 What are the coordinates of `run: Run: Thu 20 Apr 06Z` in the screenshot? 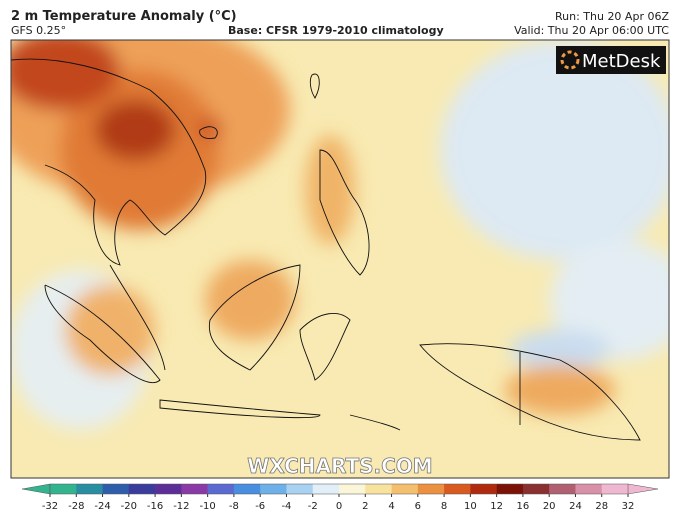 It's located at (612, 16).